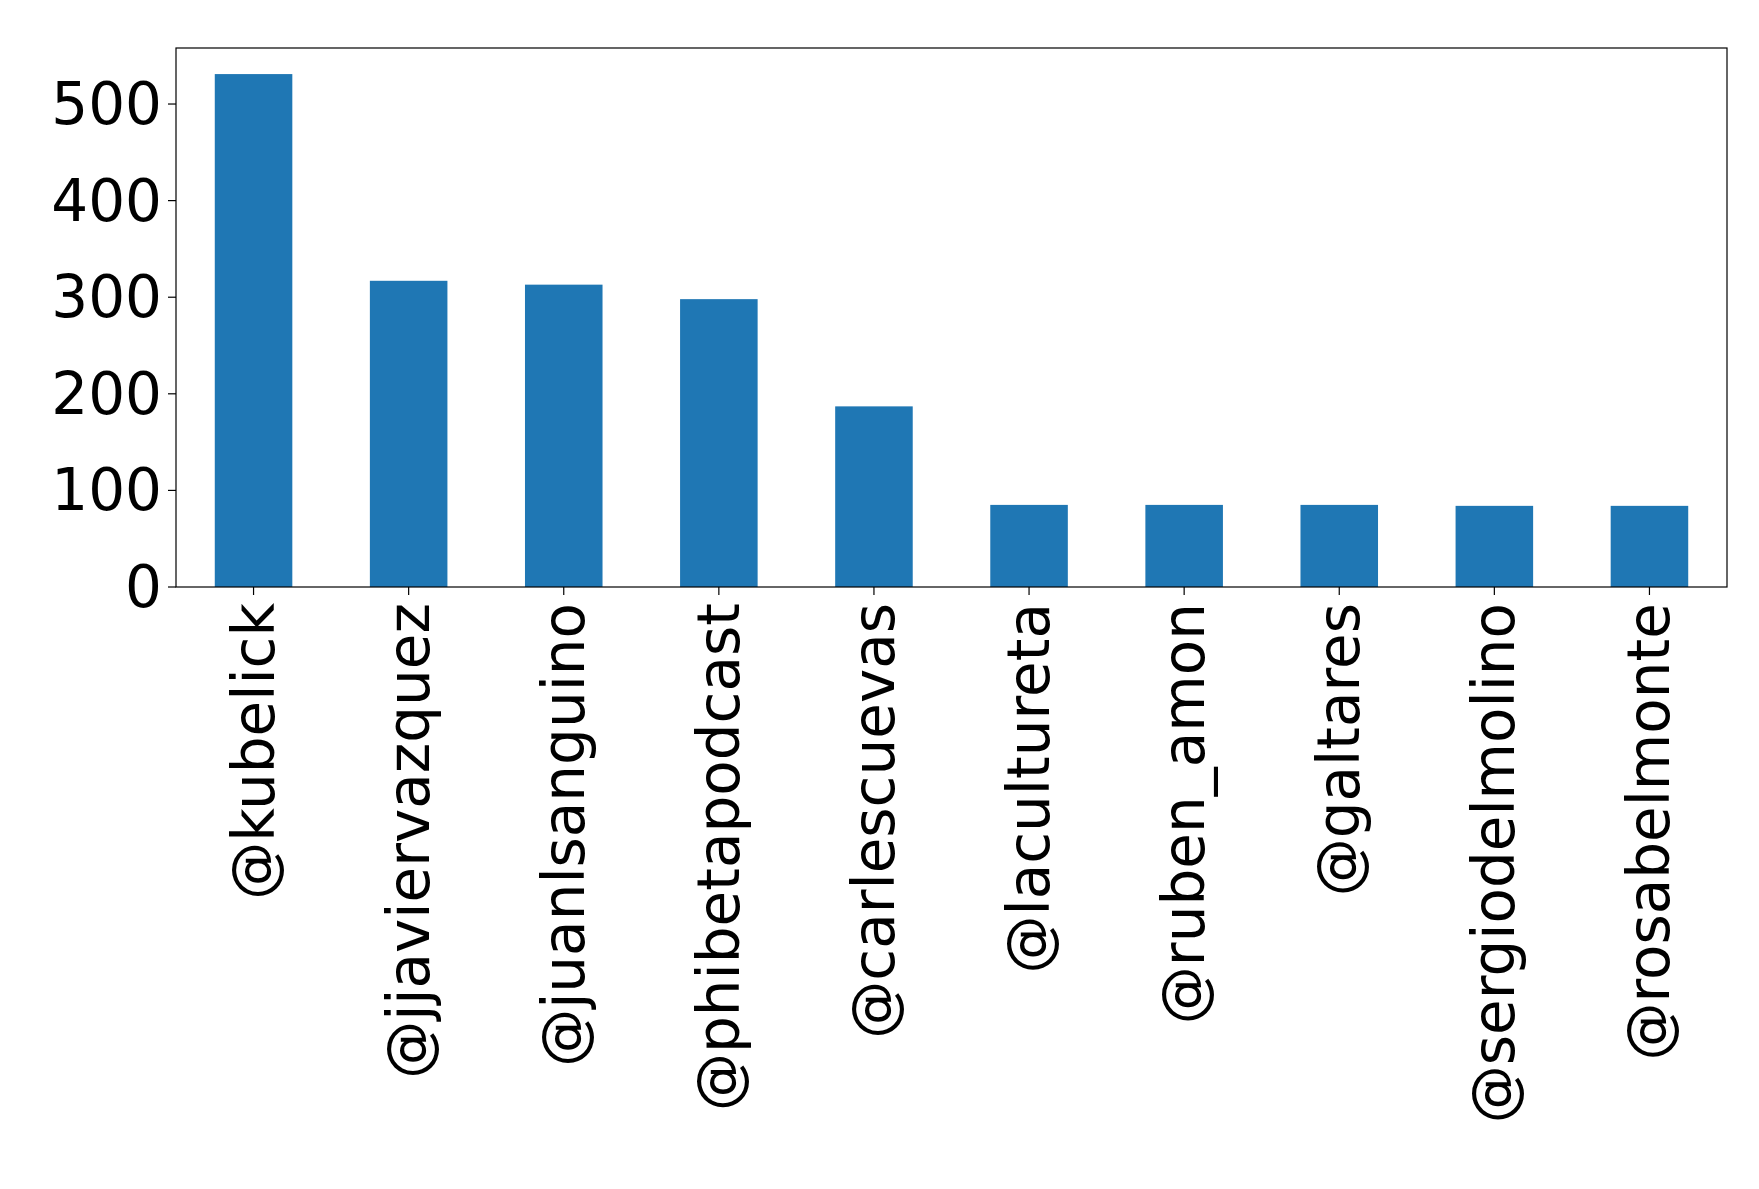 This screenshot has width=1759, height=1189. What do you see at coordinates (1029, 788) in the screenshot?
I see `x-tick-label: @lacultureta` at bounding box center [1029, 788].